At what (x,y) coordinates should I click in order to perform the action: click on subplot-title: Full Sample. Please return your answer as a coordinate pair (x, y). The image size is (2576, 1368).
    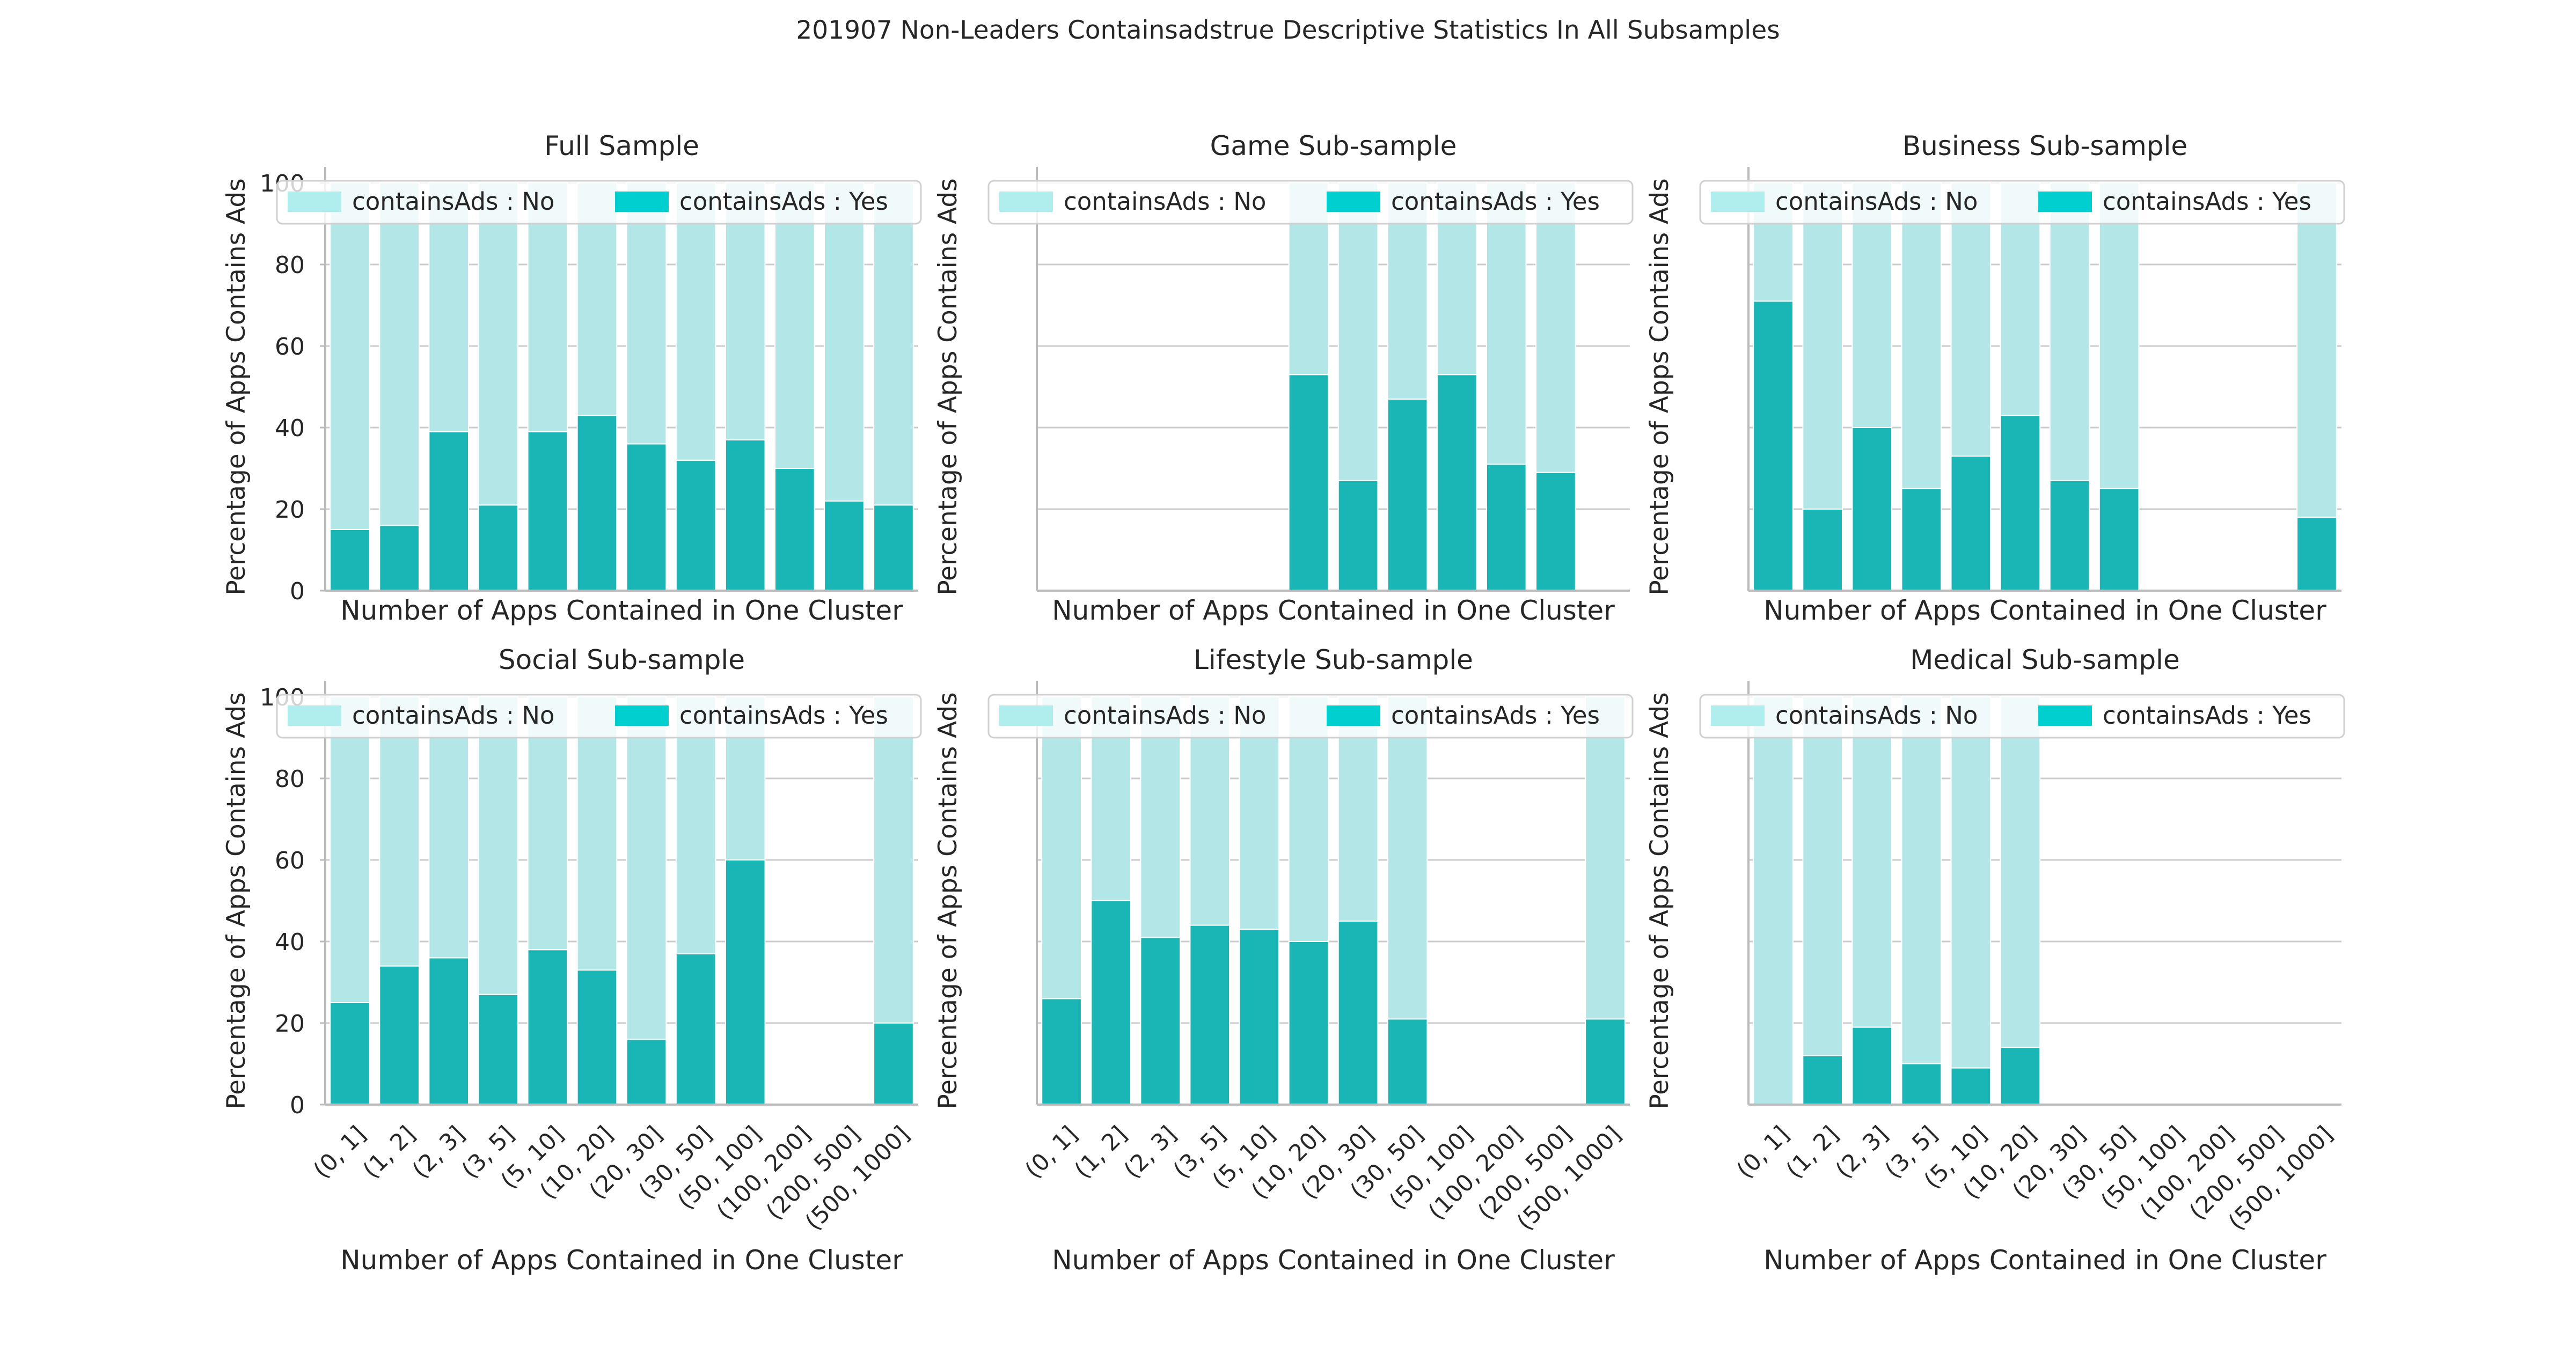
    Looking at the image, I should click on (621, 145).